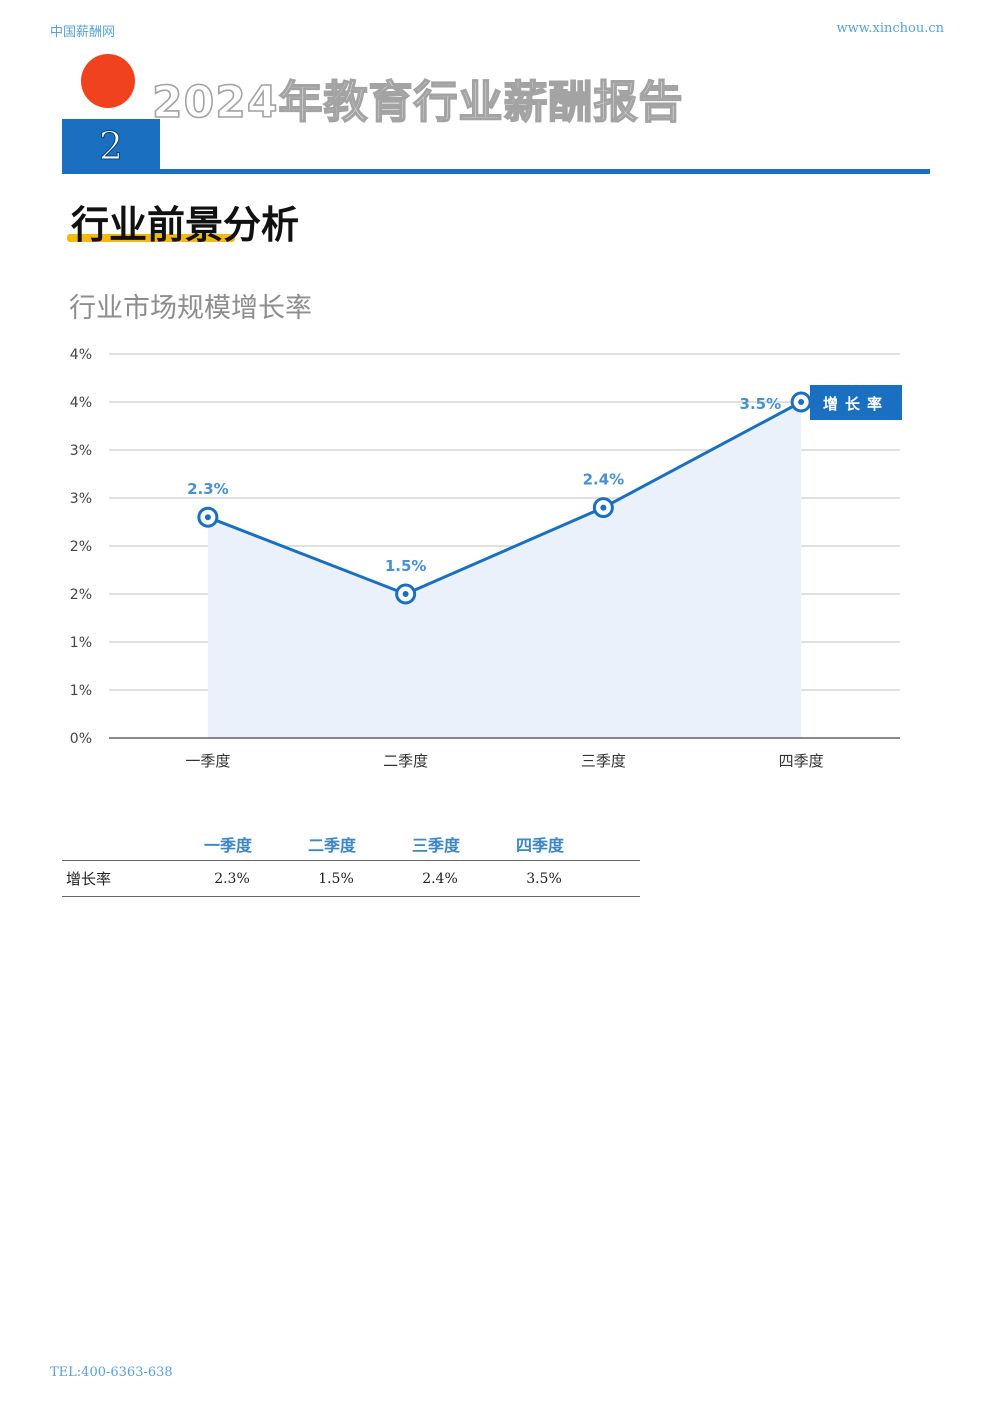  What do you see at coordinates (111, 1372) in the screenshot?
I see `footer-phone: TEL:400-6363-638` at bounding box center [111, 1372].